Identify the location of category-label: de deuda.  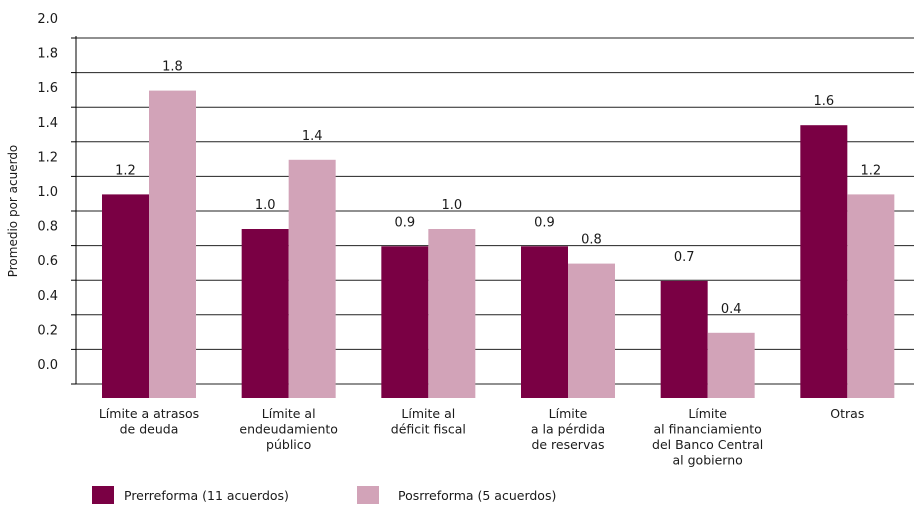
(149, 429).